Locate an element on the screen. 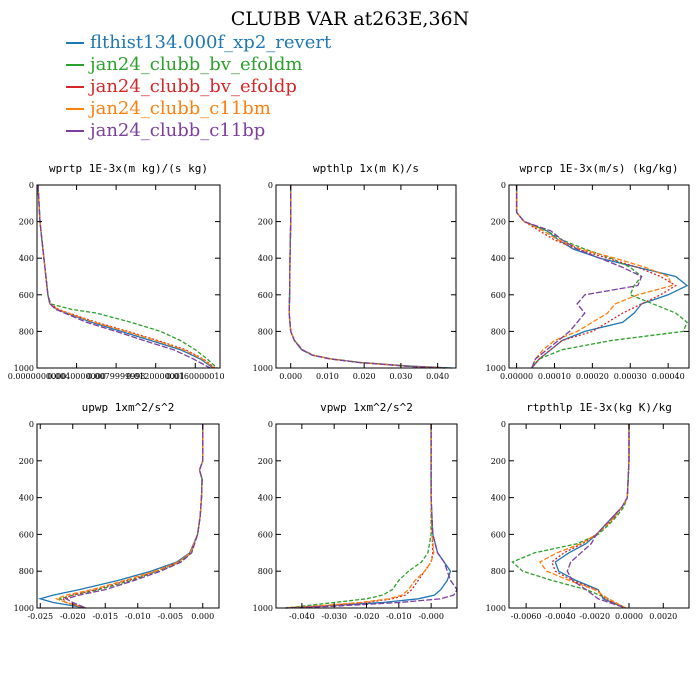  legend-item: jan24_clubb_bv_efoldp is located at coordinates (198, 87).